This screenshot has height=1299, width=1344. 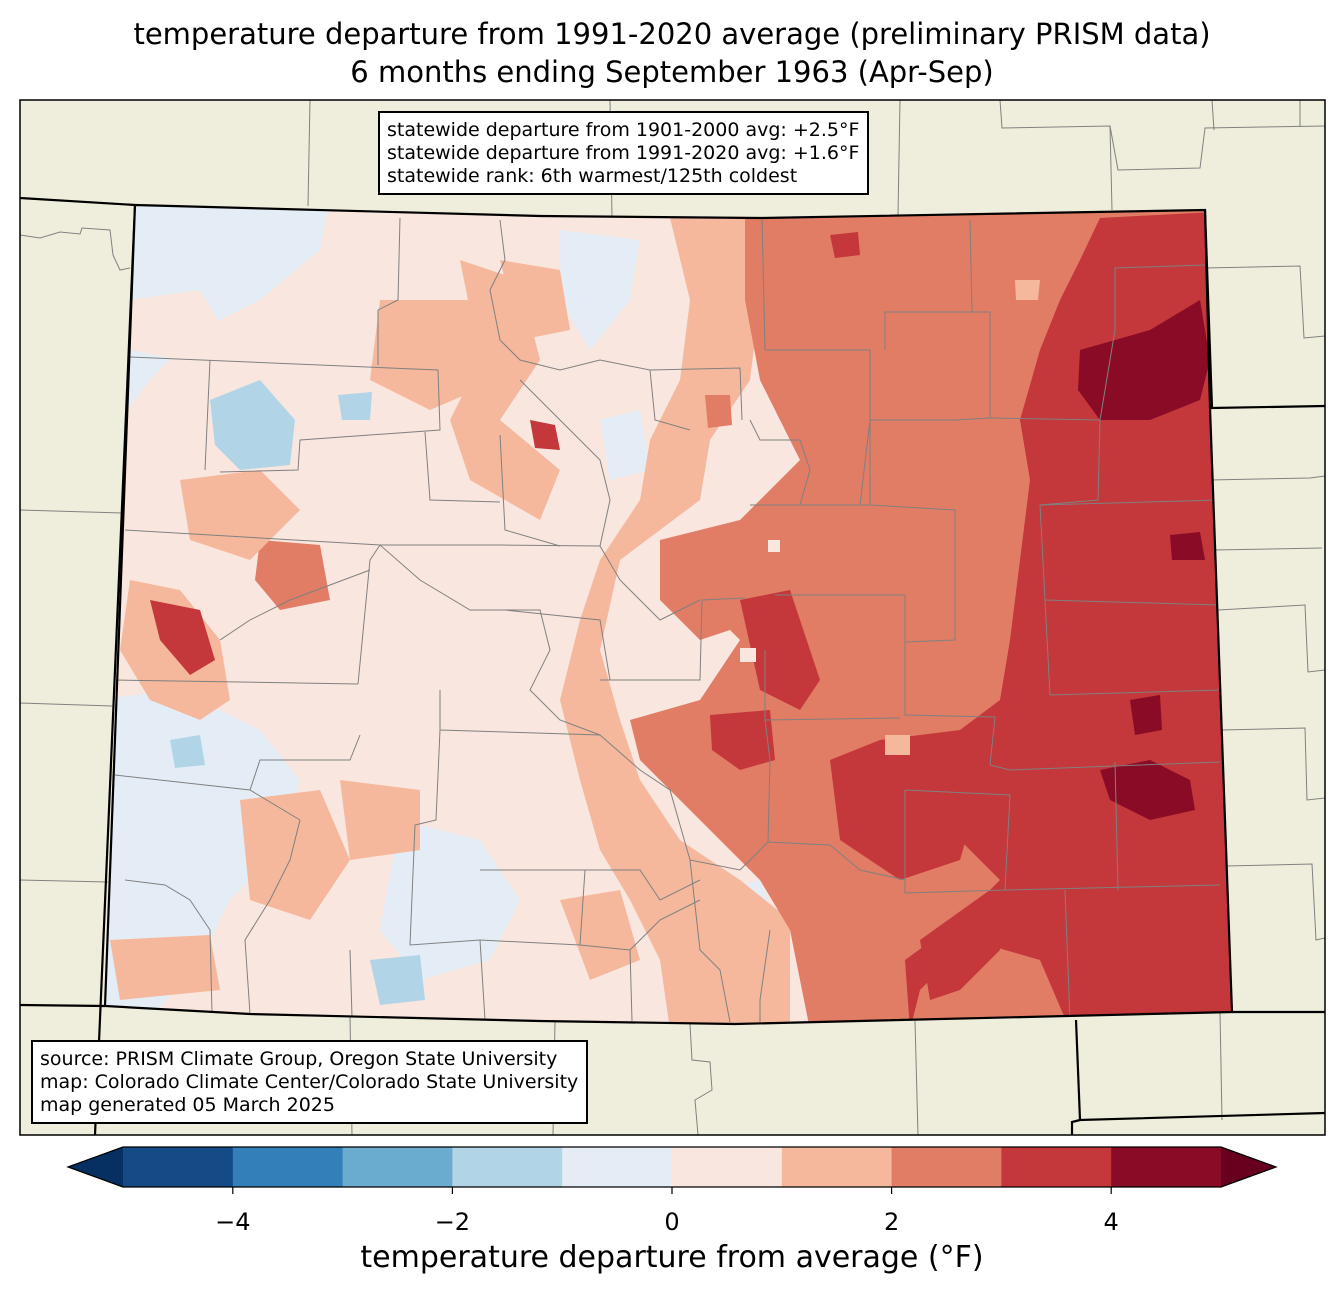 I want to click on map-title-line2: 6 months ending September 1963 (Apr-Sep), so click(x=672, y=72).